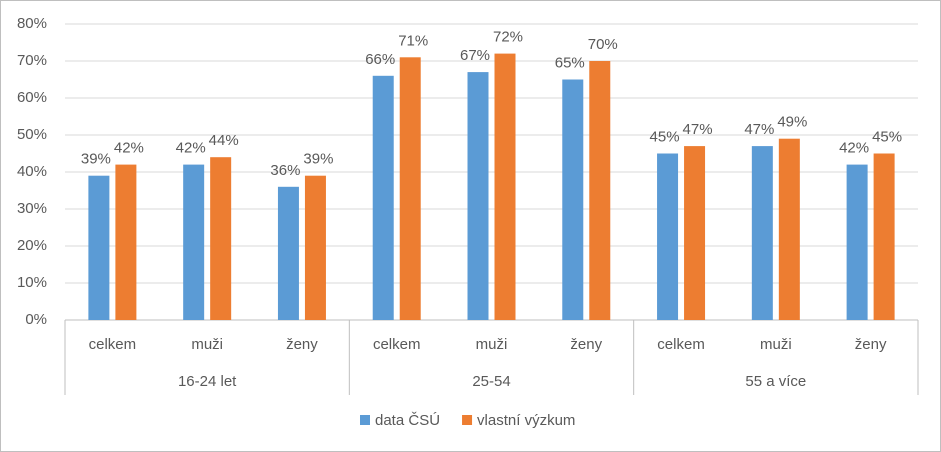  Describe the element at coordinates (32, 134) in the screenshot. I see `y-tick-label: 50%` at that location.